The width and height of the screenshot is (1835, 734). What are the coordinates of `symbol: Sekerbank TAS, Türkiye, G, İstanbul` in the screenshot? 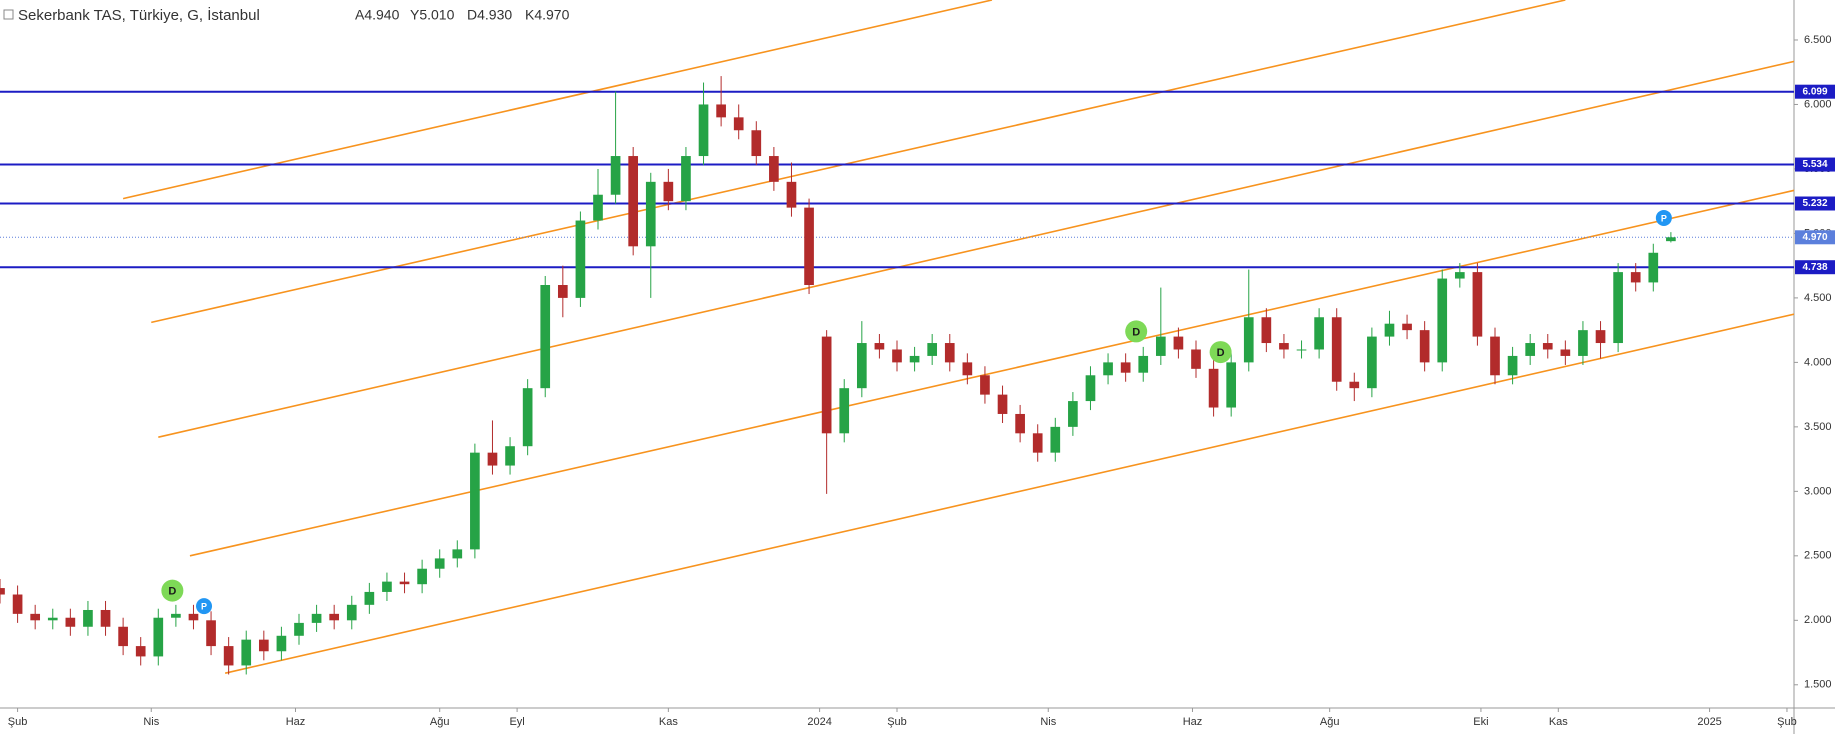 It's located at (139, 15).